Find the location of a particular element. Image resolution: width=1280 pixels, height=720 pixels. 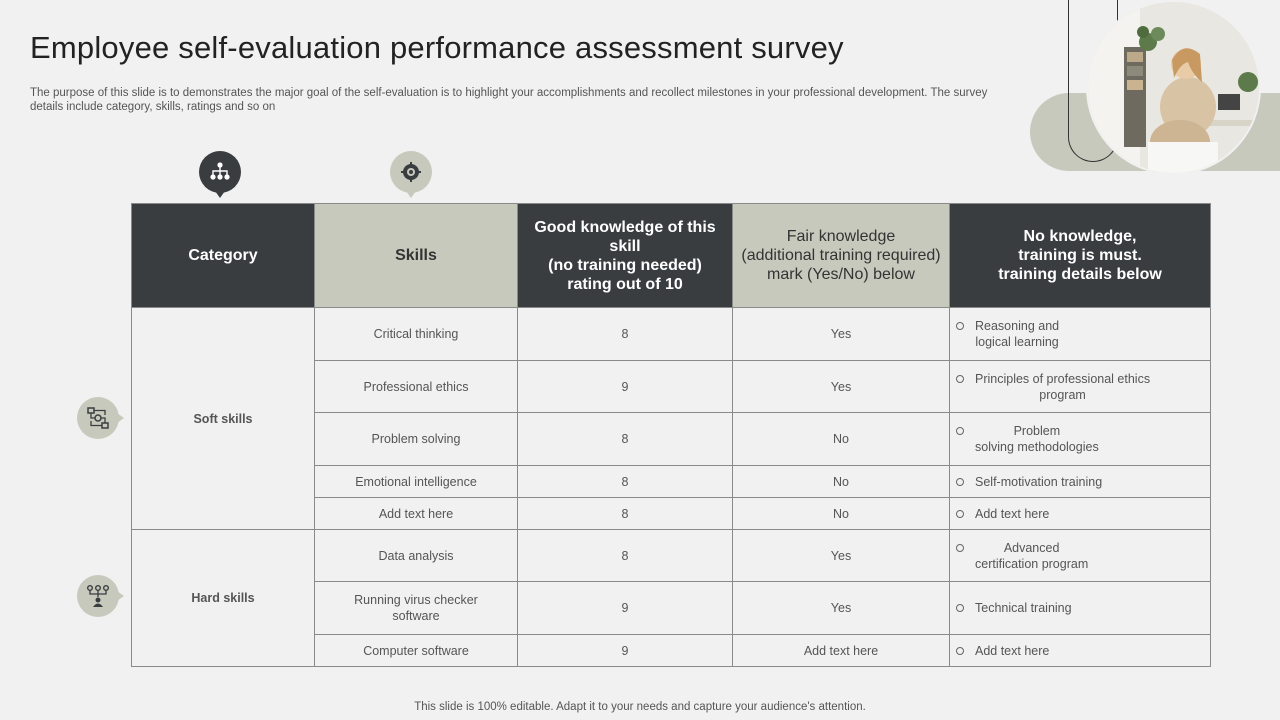

skill-cell: Problem solving is located at coordinates (416, 439).